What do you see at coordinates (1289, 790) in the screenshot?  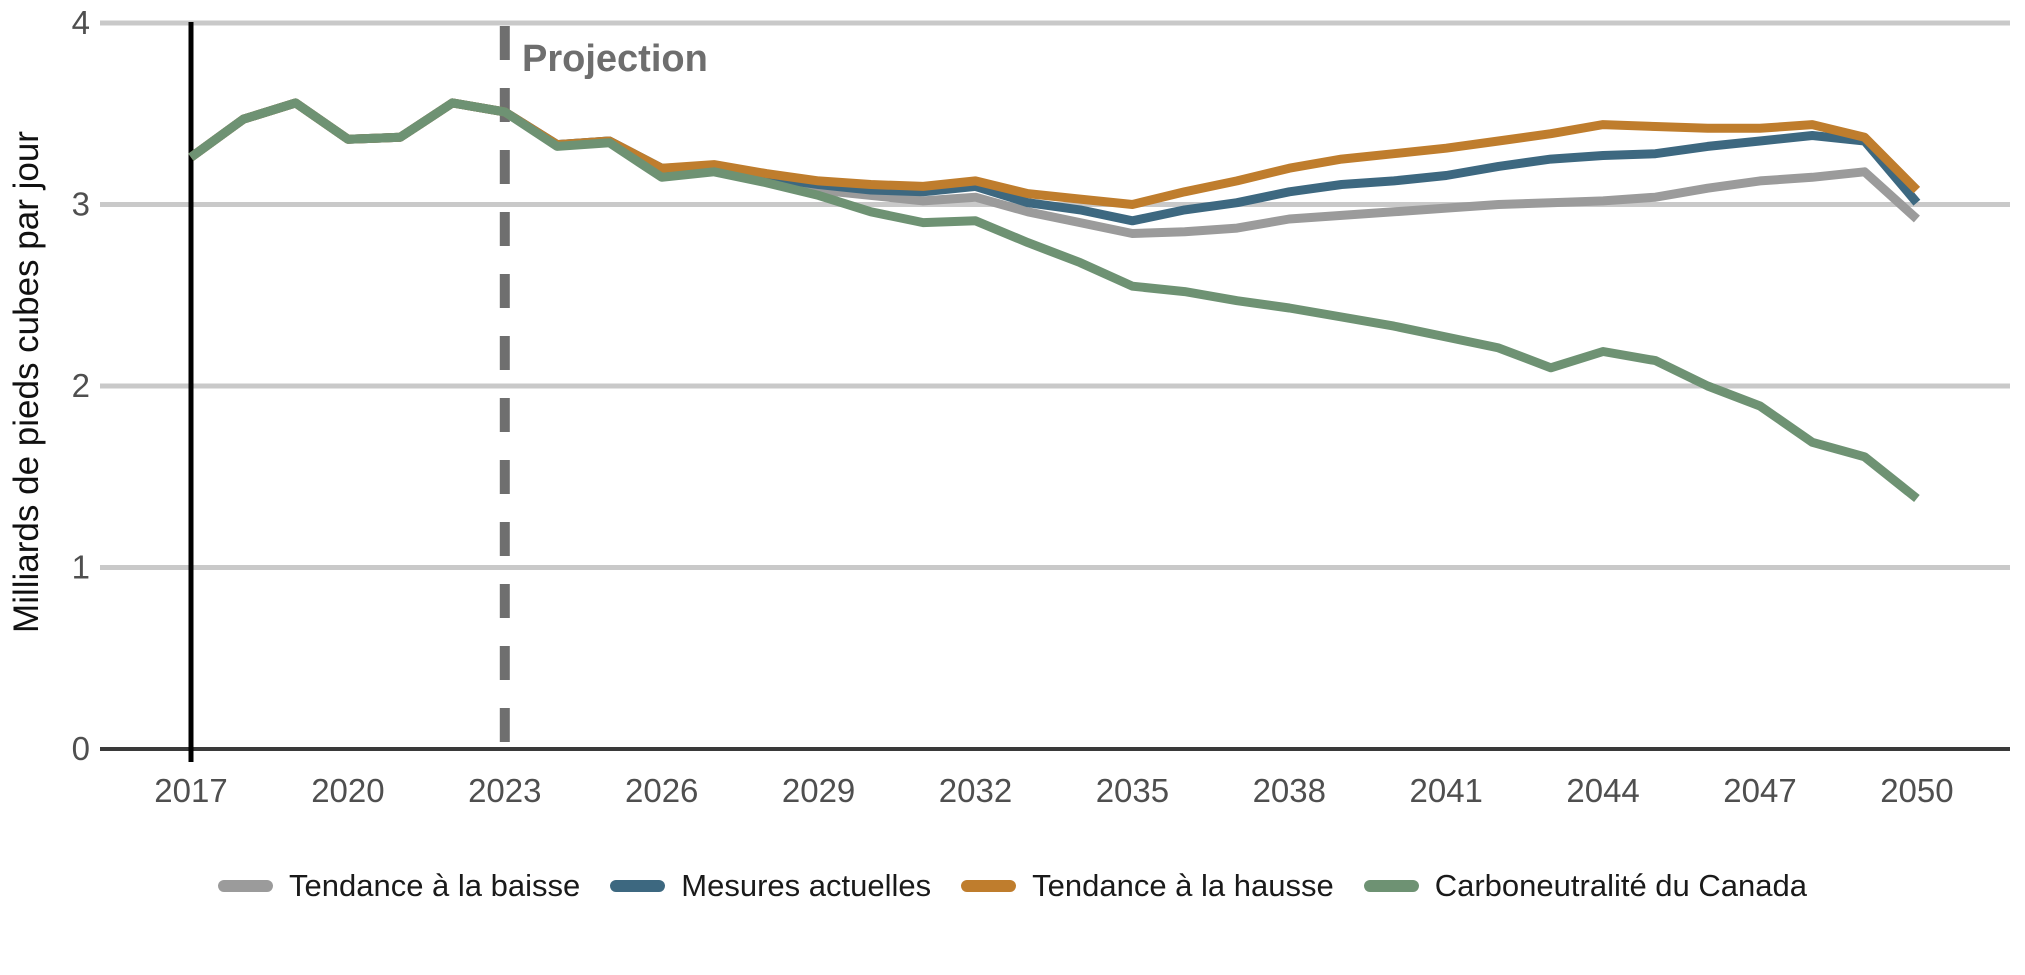 I see `x-tick-label: 2038` at bounding box center [1289, 790].